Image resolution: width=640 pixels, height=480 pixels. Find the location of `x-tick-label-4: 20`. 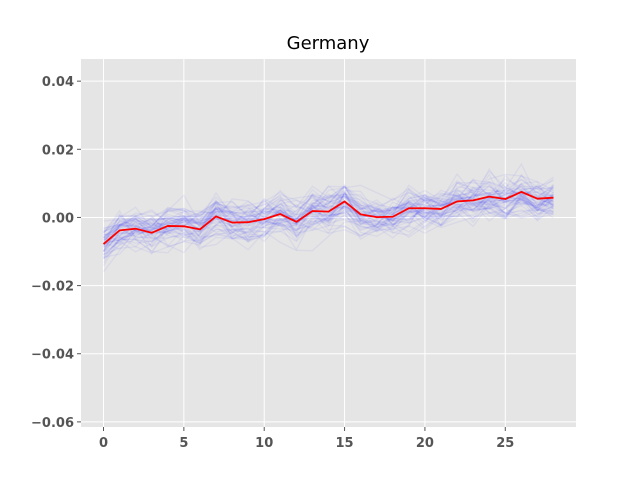

x-tick-label-4: 20 is located at coordinates (425, 443).